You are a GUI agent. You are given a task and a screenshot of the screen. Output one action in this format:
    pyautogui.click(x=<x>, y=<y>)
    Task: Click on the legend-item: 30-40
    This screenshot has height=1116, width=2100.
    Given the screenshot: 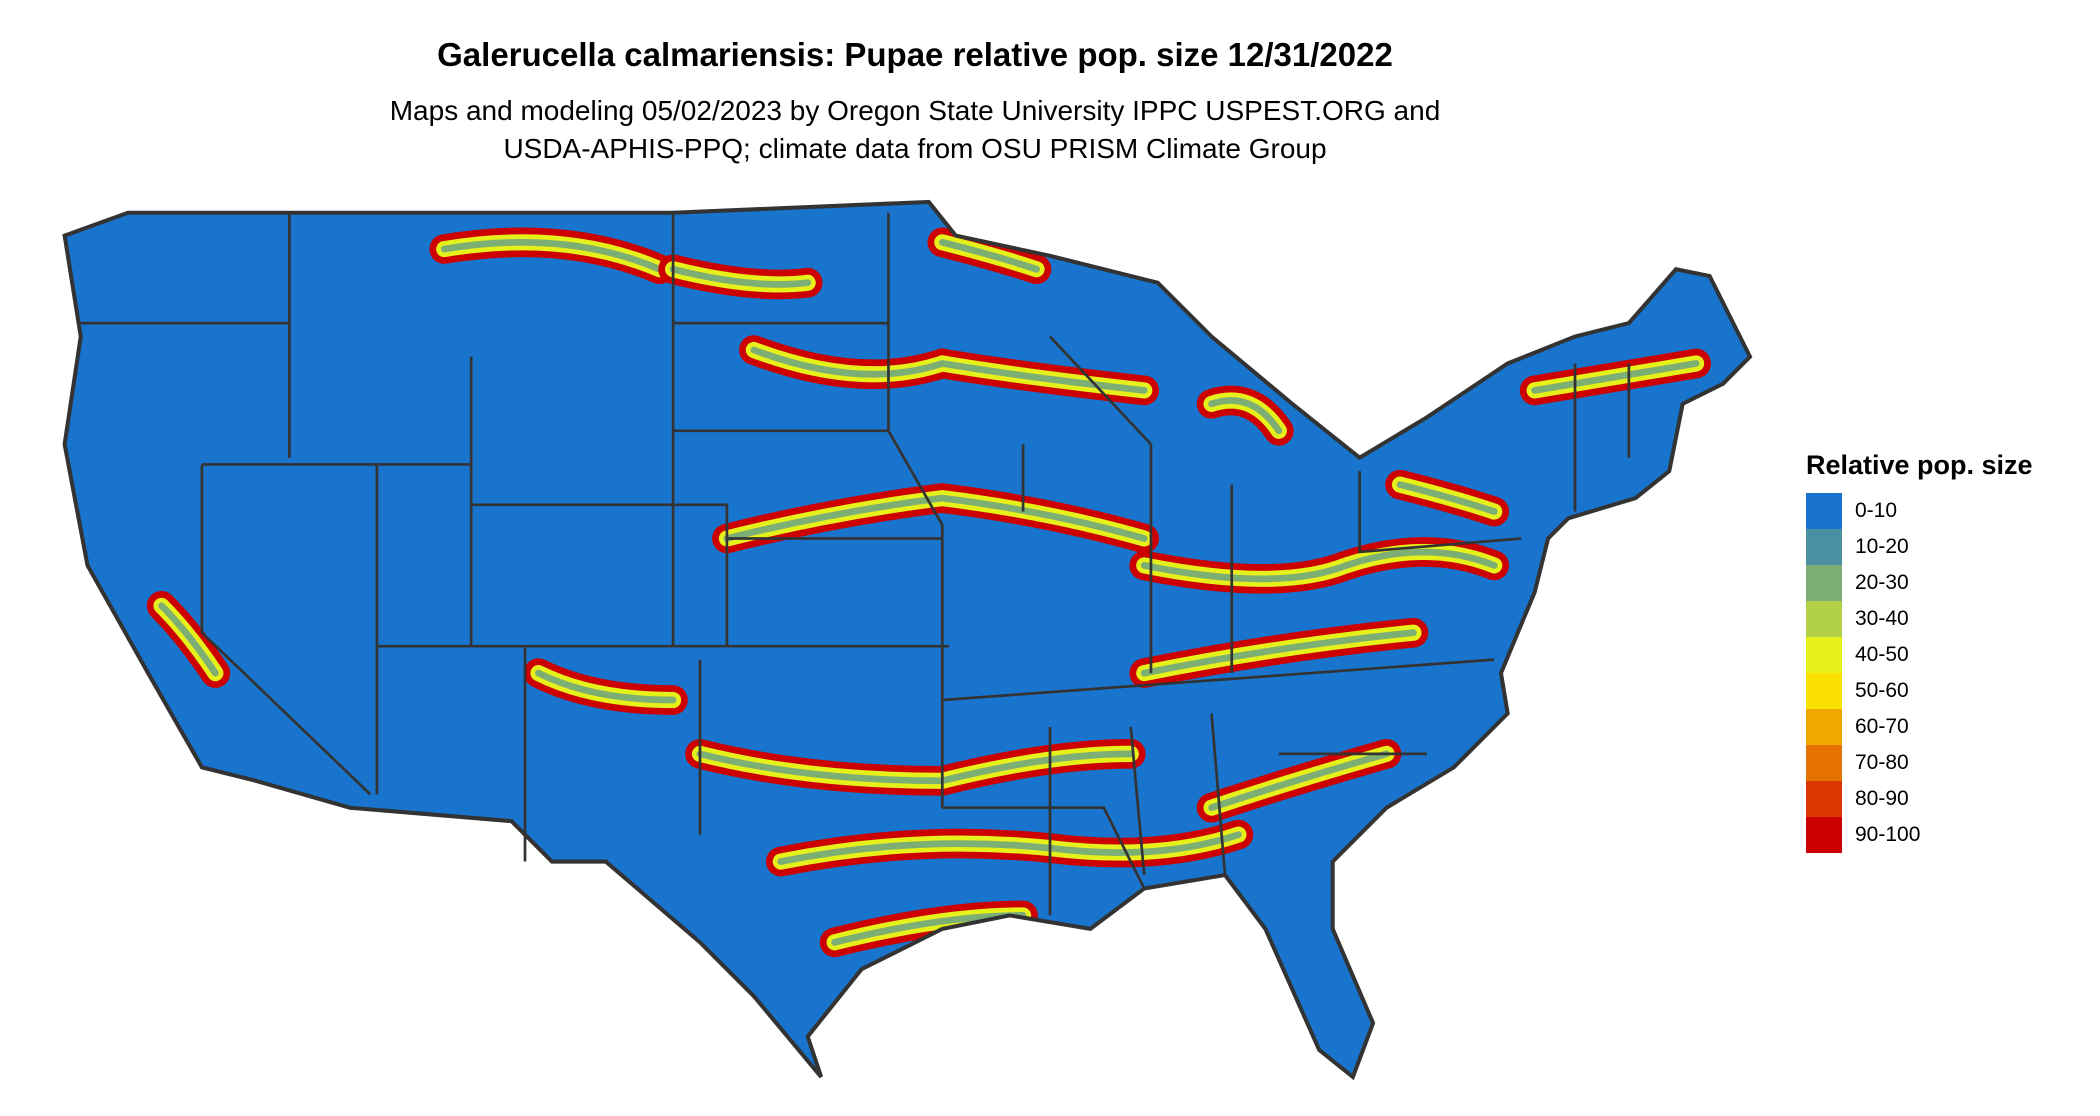 What is the action you would take?
    pyautogui.click(x=1919, y=619)
    